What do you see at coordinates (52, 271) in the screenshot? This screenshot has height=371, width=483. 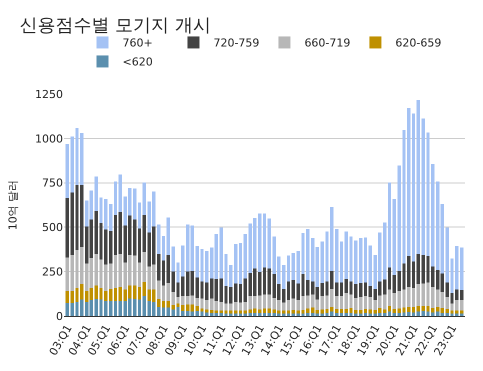 I see `y-tick-label: 250` at bounding box center [52, 271].